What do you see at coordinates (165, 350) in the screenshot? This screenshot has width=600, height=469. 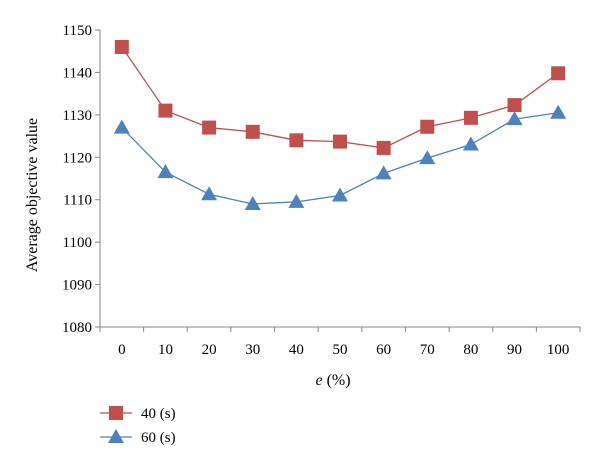 I see `x-tick-label: 10` at bounding box center [165, 350].